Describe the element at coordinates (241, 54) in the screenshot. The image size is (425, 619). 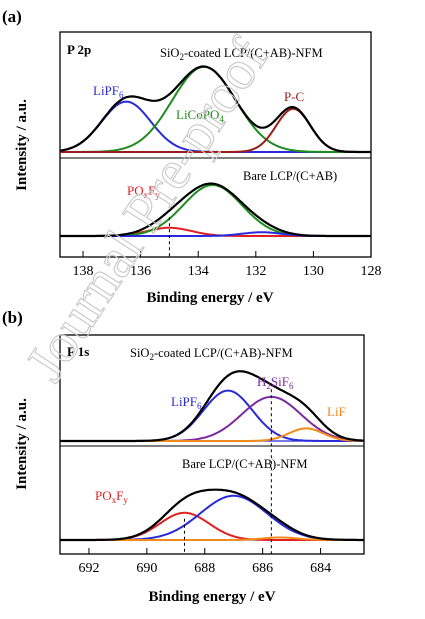
I see `panel-a-top-sample-label: SiO2-coated LCP/(C+AB)-NFM` at that location.